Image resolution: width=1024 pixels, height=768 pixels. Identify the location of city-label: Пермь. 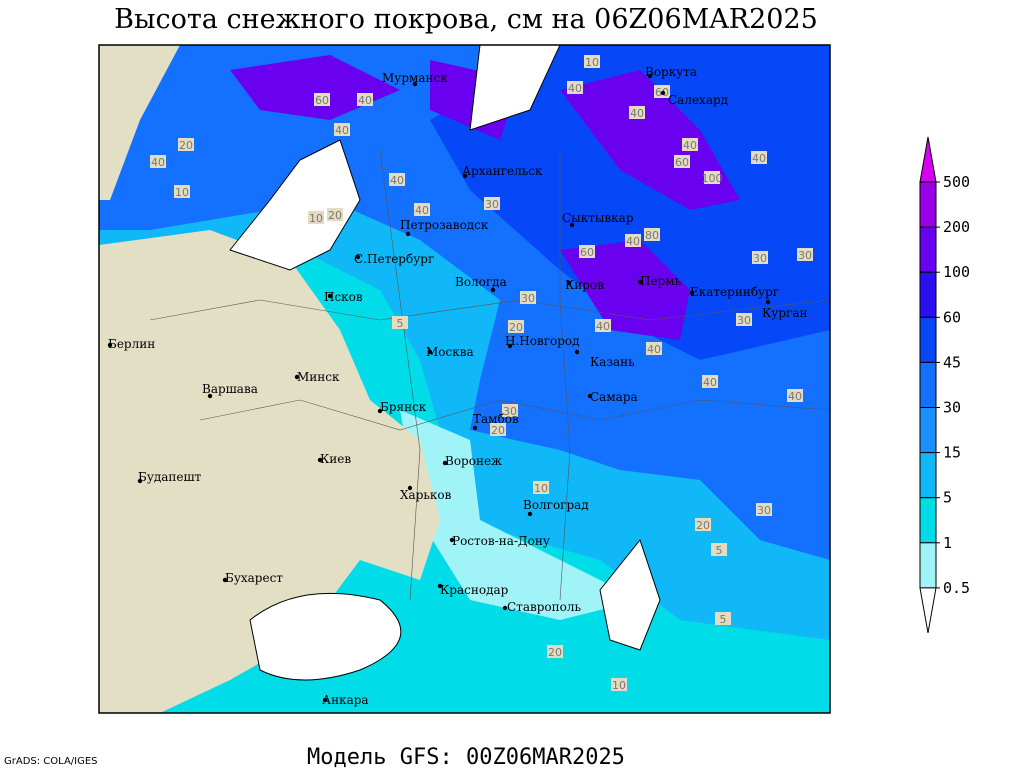
(661, 281).